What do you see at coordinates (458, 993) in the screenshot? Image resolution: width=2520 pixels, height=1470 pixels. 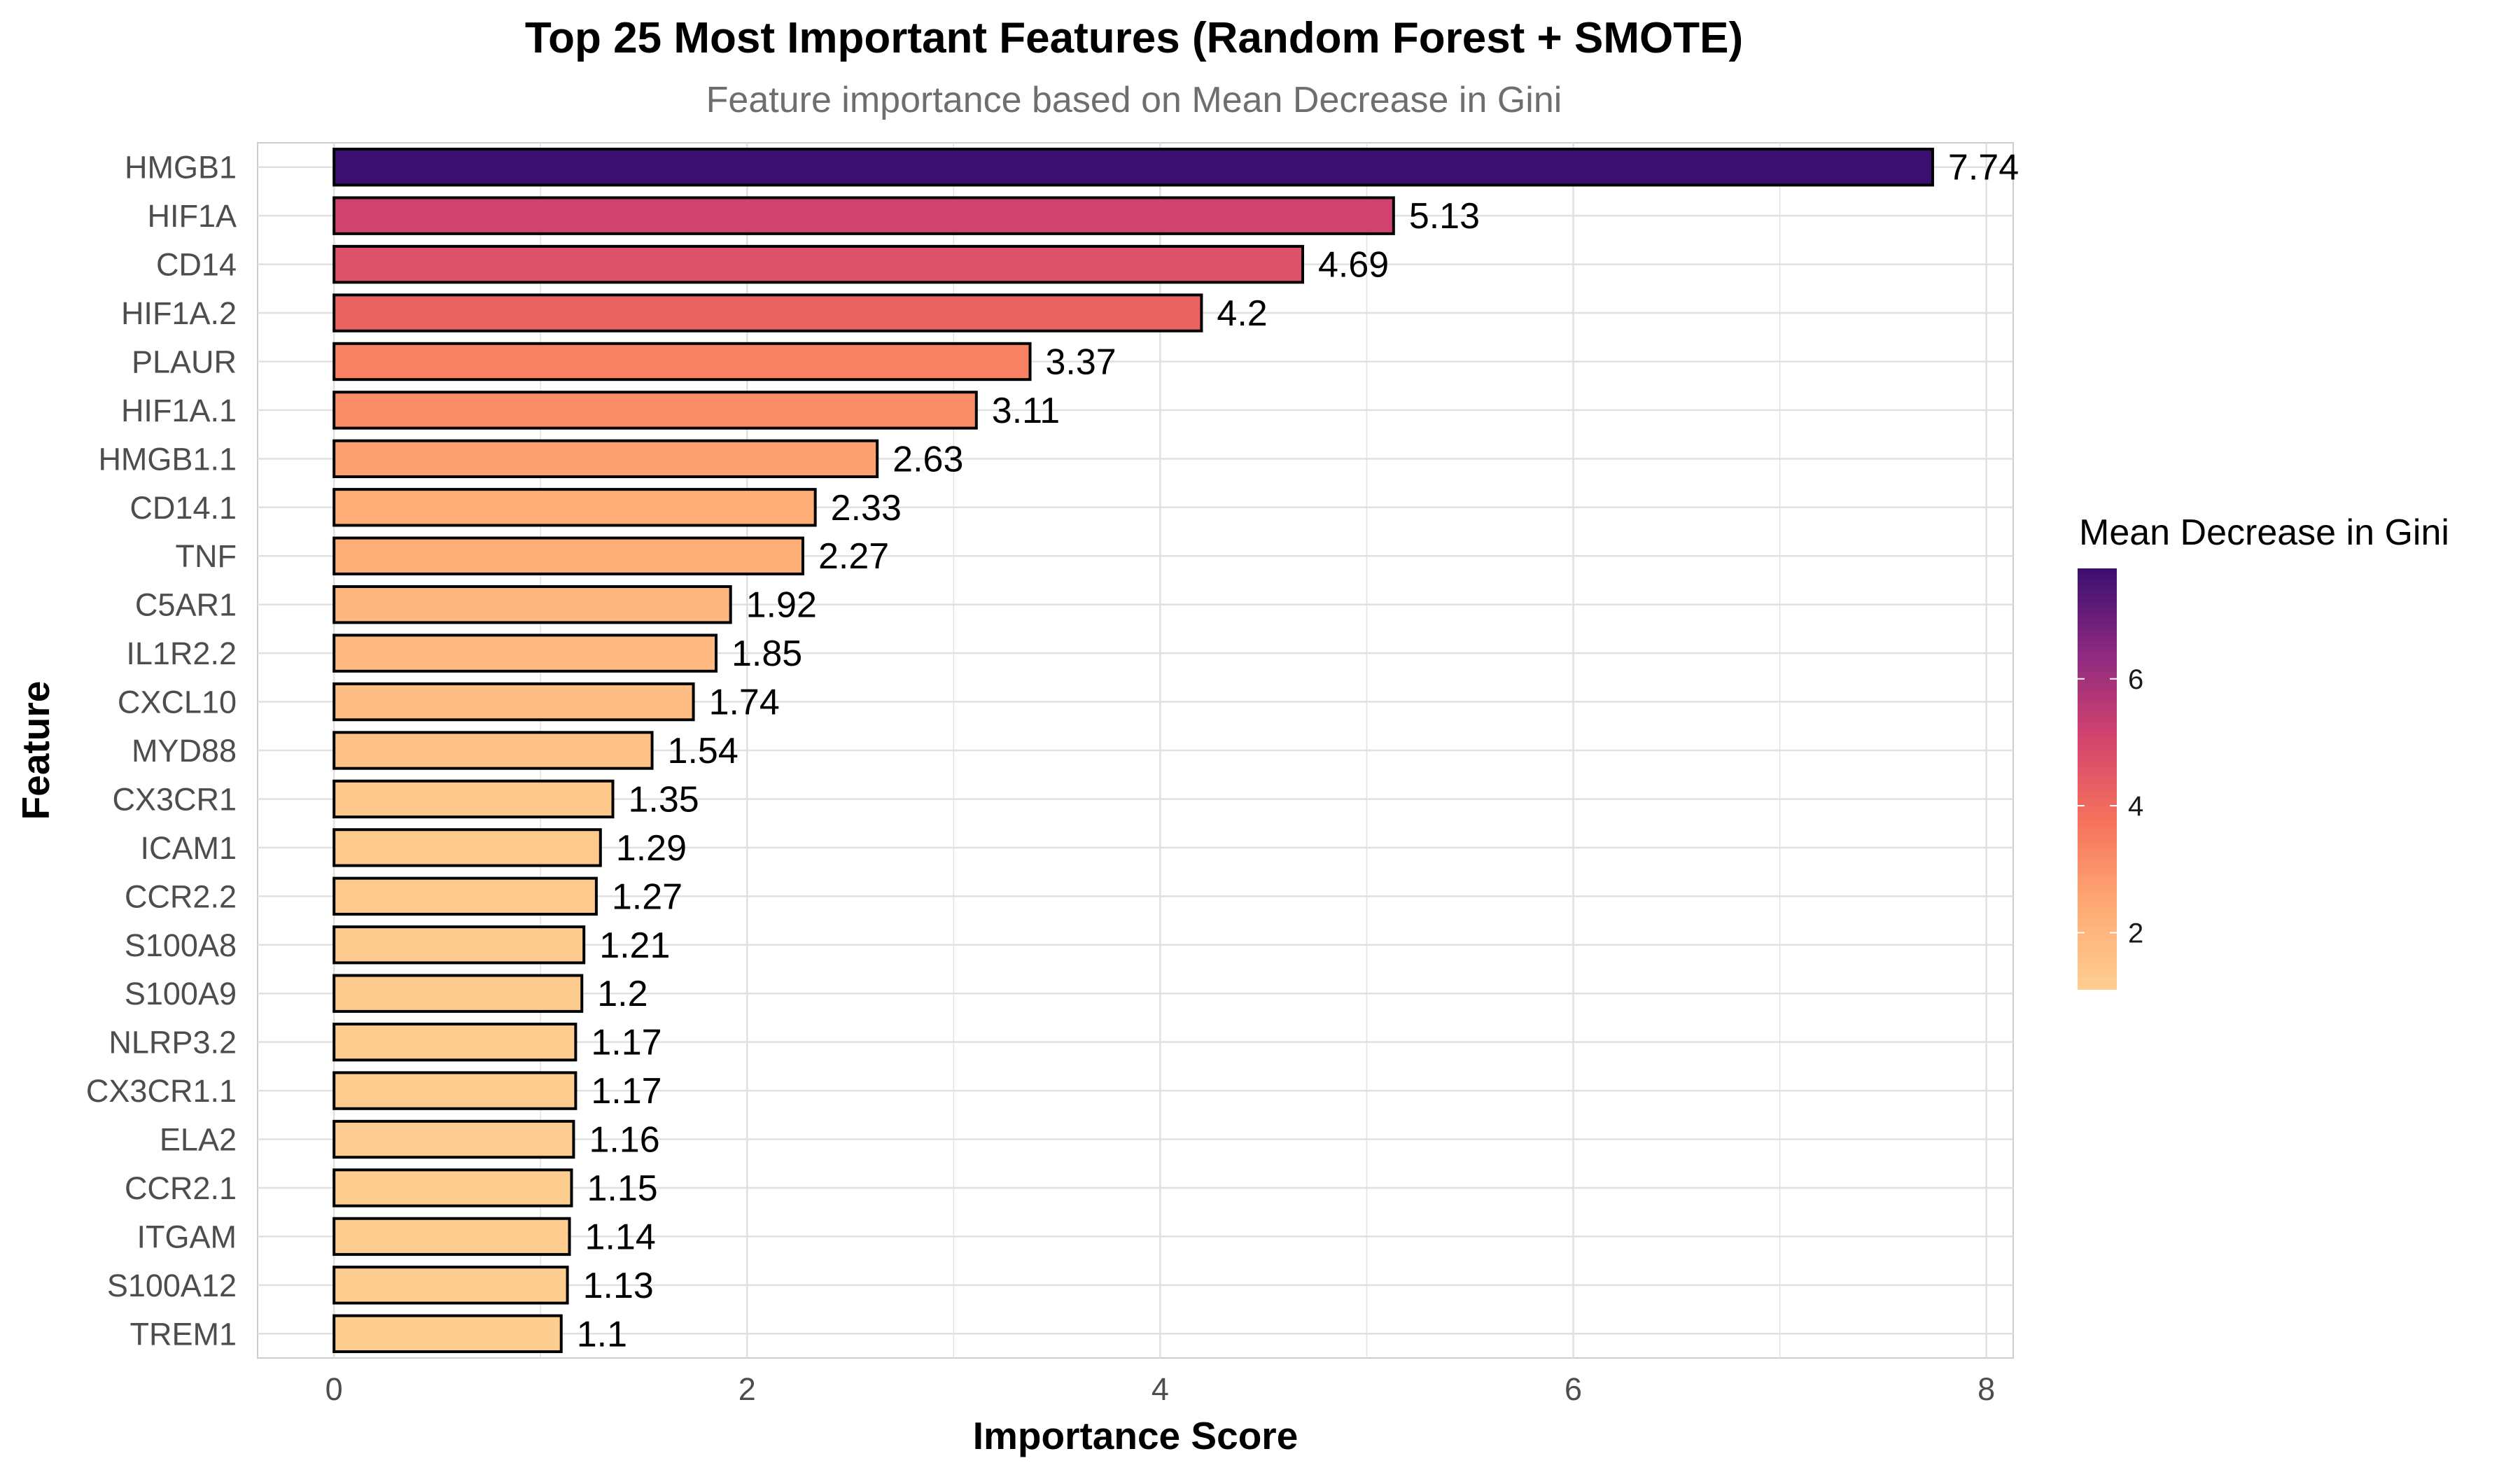 I see `bar-s100a9` at bounding box center [458, 993].